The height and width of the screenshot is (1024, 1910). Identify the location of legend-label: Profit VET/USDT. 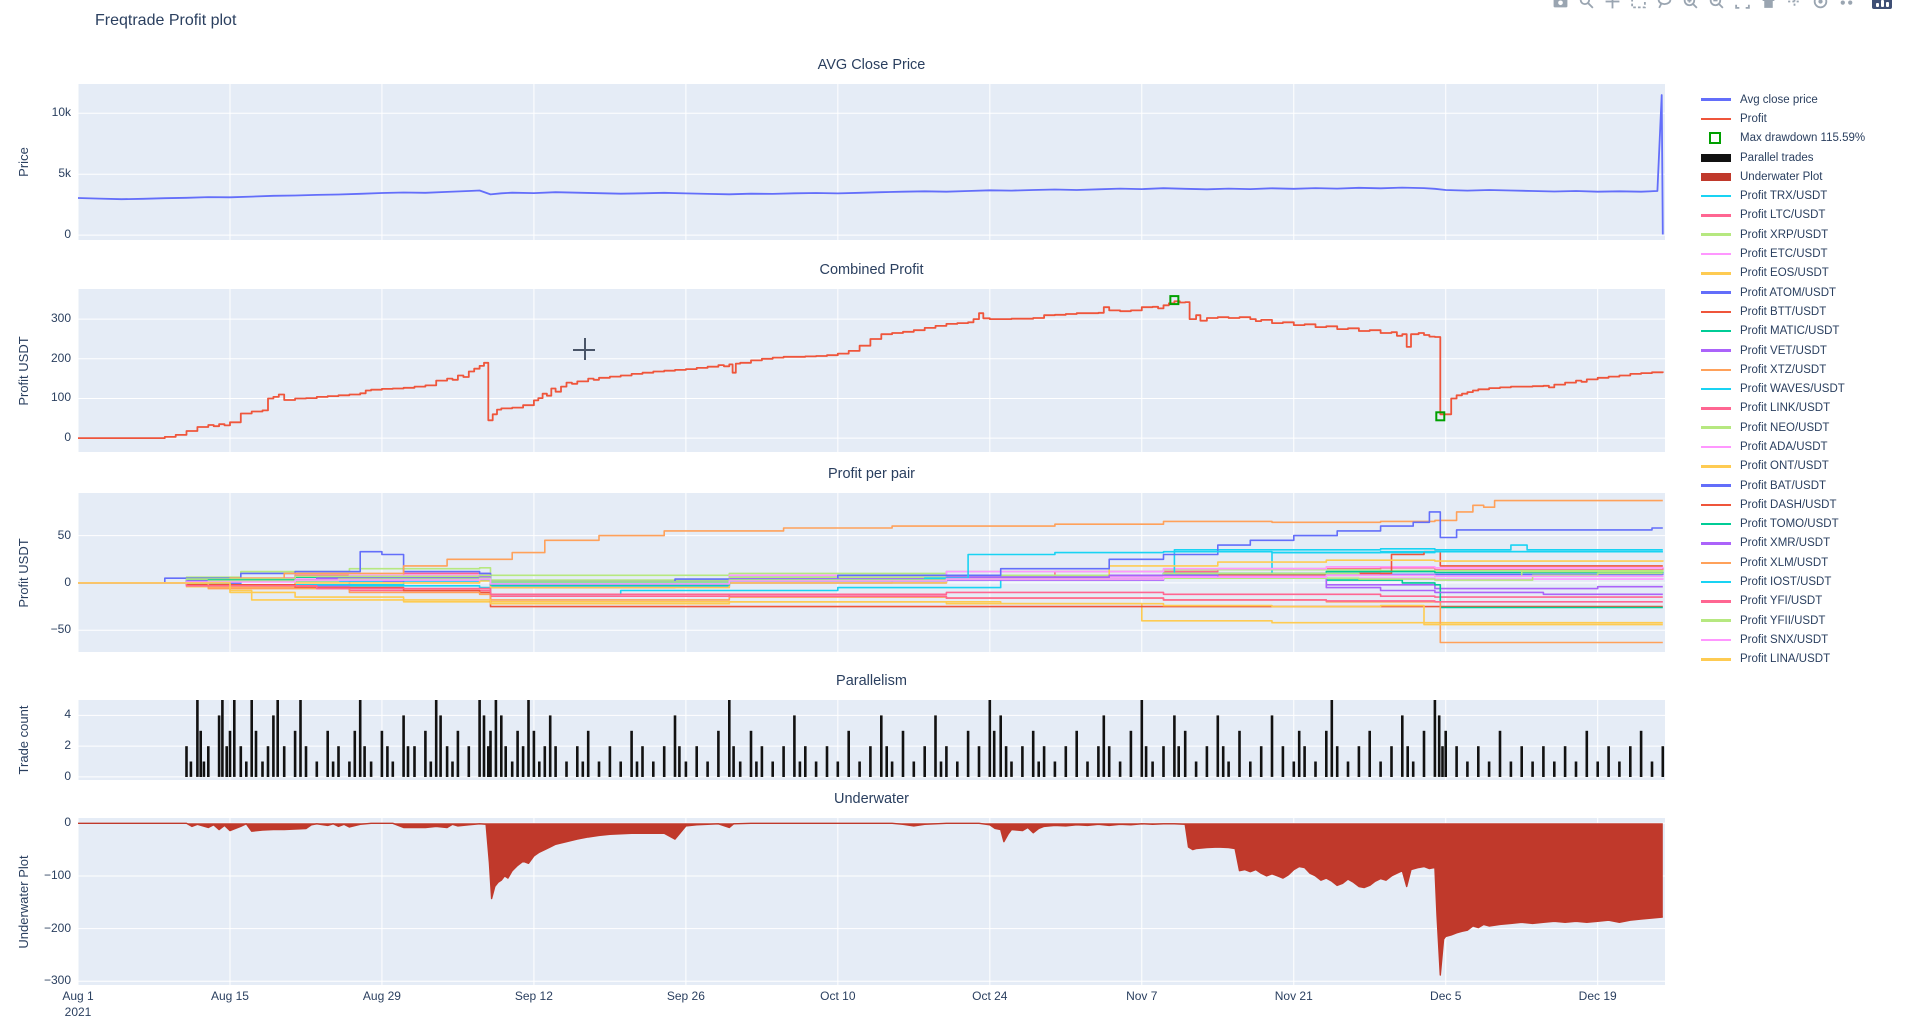
(1783, 350).